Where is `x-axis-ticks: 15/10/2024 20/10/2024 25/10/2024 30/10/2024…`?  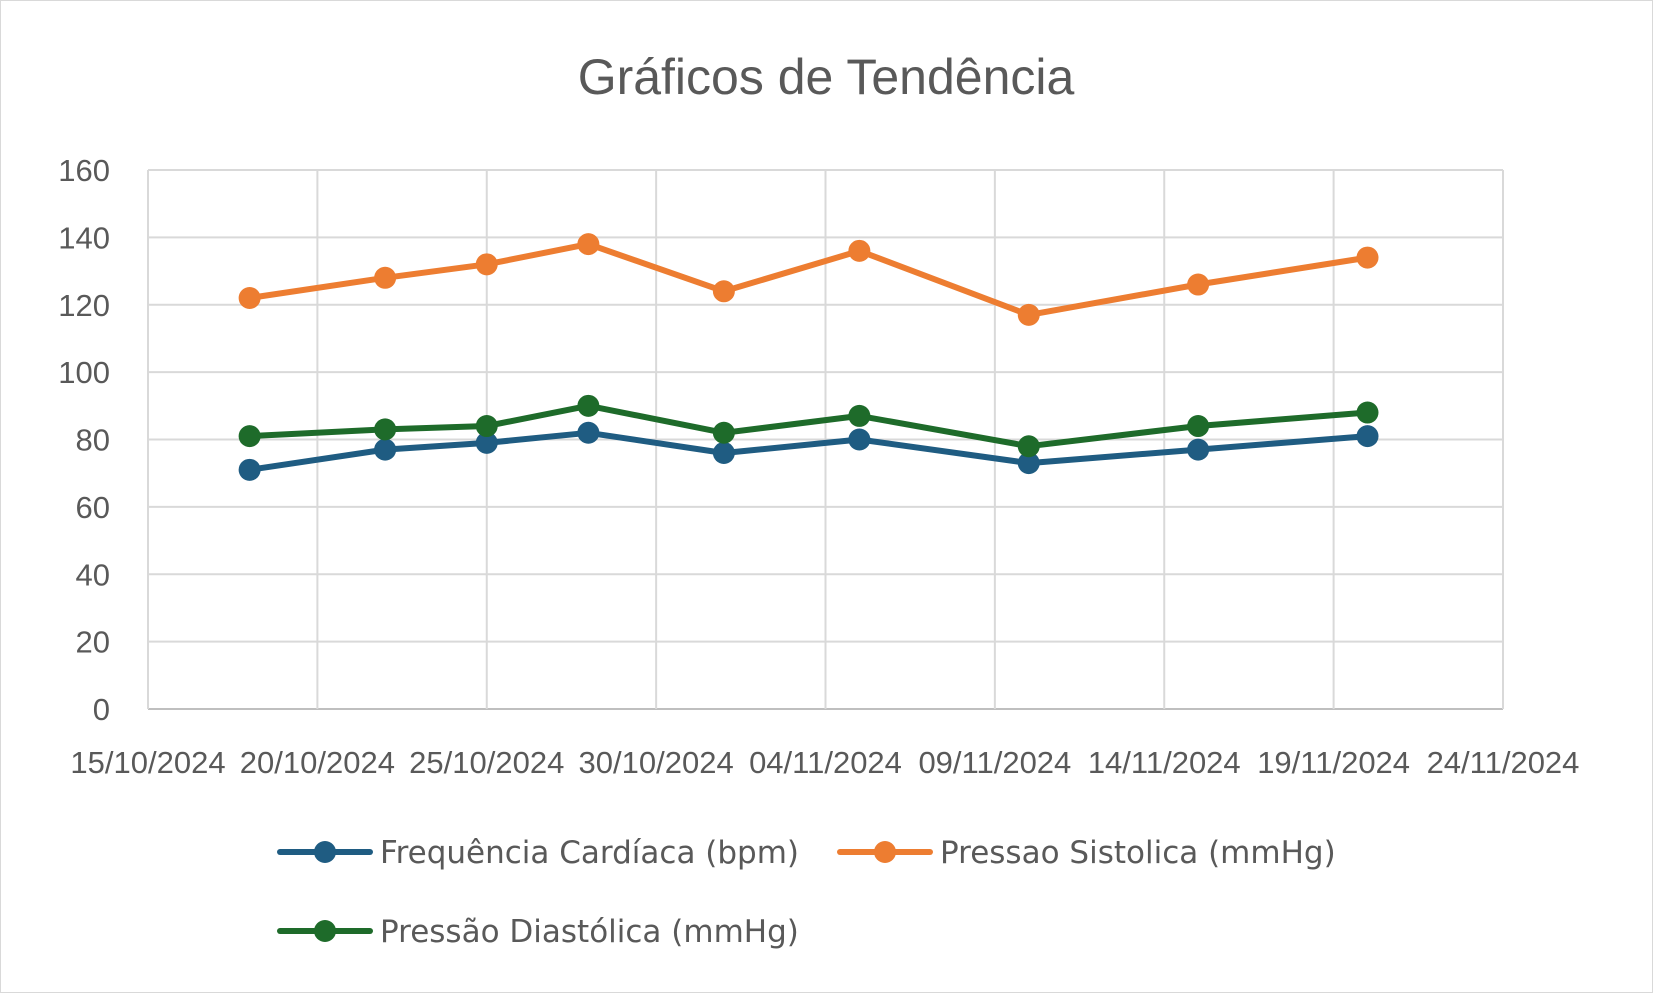
x-axis-ticks: 15/10/2024 20/10/2024 25/10/2024 30/10/2024… is located at coordinates (824, 762).